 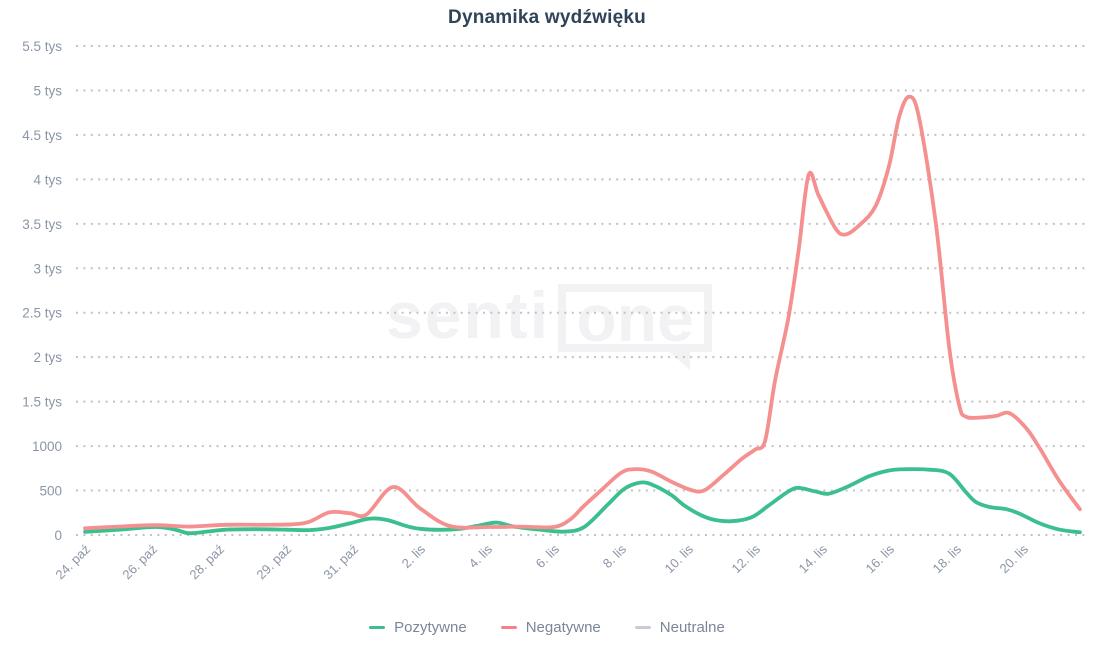 I want to click on chart-title: Dynamika wydźwięku, so click(x=547, y=17).